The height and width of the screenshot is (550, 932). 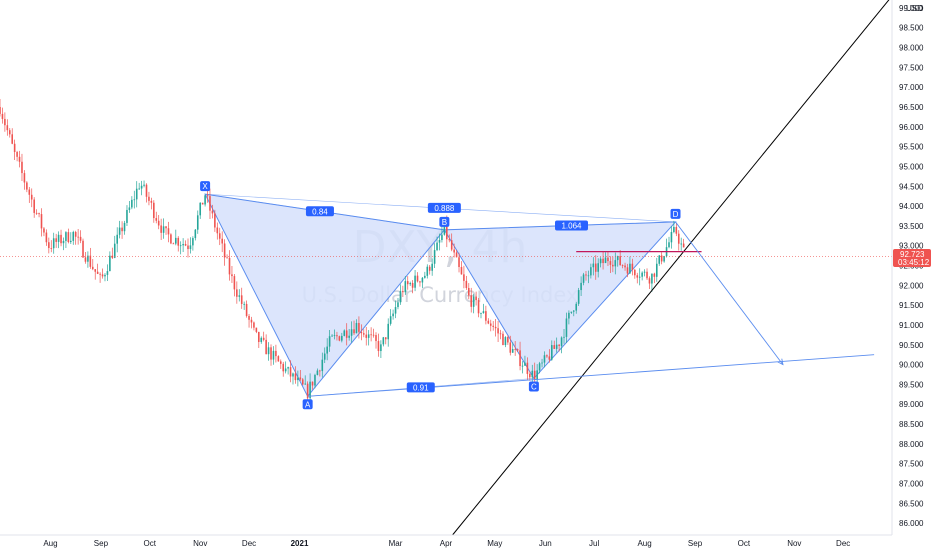 What do you see at coordinates (695, 543) in the screenshot?
I see `x-tick-label: Sep` at bounding box center [695, 543].